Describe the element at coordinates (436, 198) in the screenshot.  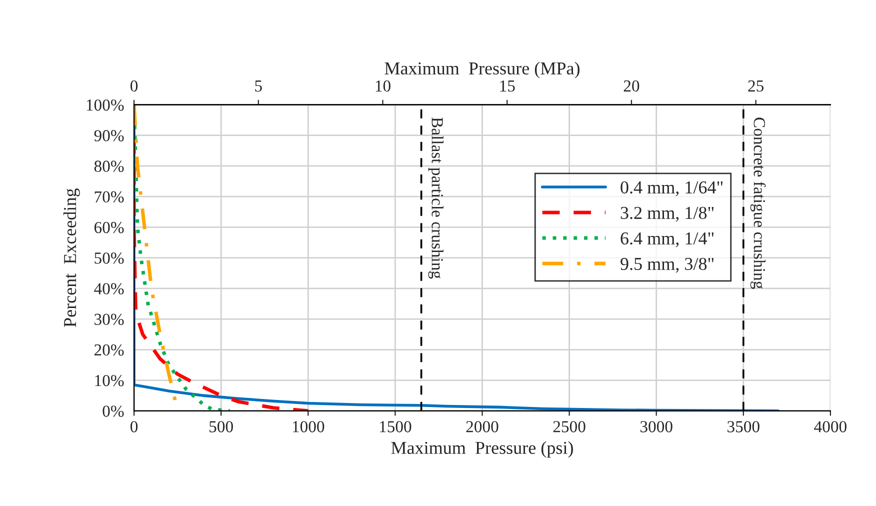
I see `ref-line-label: Ballast particle crushing` at that location.